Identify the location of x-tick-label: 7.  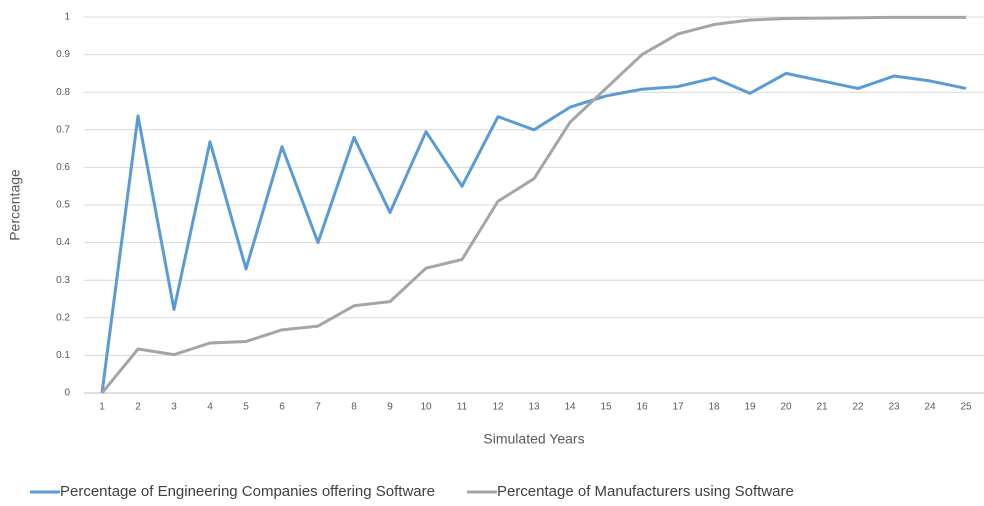
(318, 407).